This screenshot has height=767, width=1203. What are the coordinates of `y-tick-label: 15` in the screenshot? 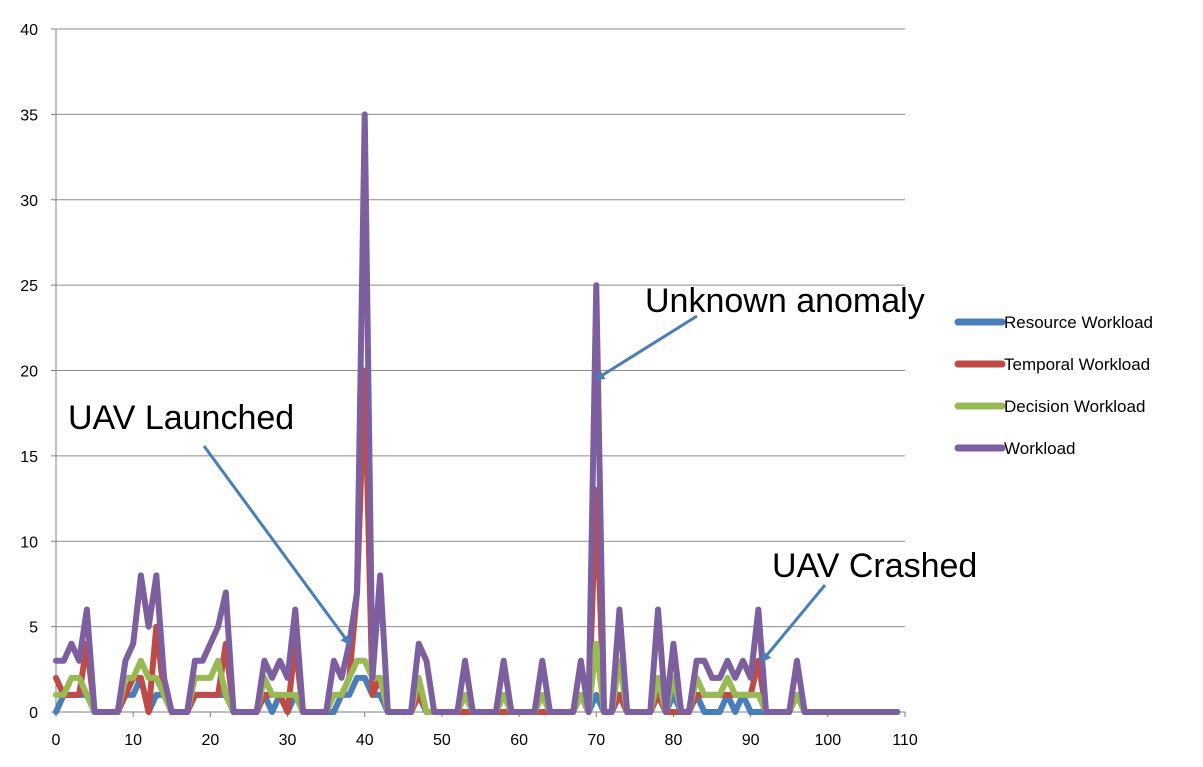 It's located at (29, 457).